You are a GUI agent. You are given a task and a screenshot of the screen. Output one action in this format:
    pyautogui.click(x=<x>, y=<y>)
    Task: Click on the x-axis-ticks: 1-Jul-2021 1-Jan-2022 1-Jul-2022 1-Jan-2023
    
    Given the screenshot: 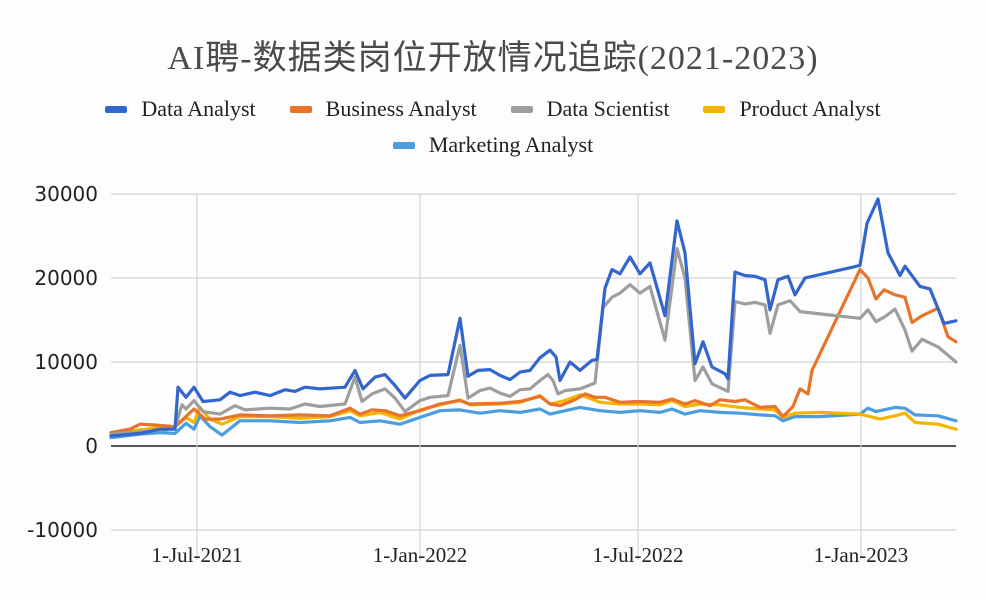 What is the action you would take?
    pyautogui.click(x=530, y=555)
    